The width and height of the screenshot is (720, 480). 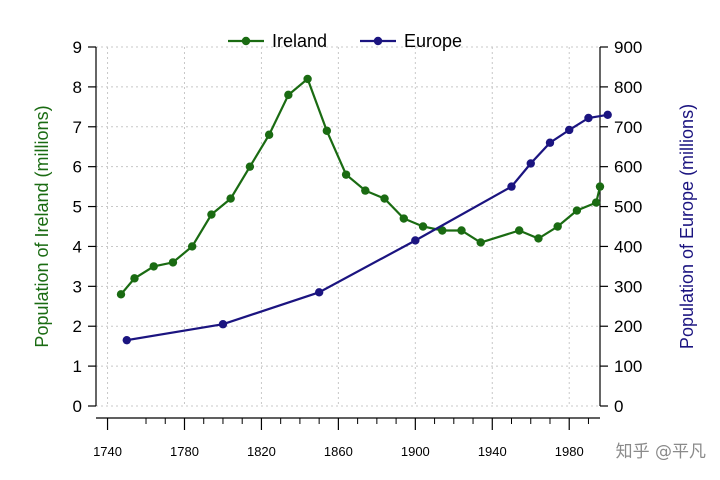 What do you see at coordinates (77, 207) in the screenshot?
I see `y-left-tick-label: 5` at bounding box center [77, 207].